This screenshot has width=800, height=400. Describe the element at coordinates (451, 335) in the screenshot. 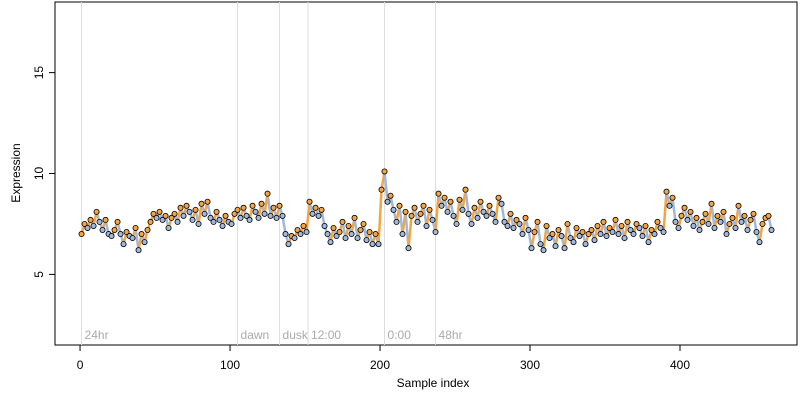

I see `annotation: 48hr` at that location.